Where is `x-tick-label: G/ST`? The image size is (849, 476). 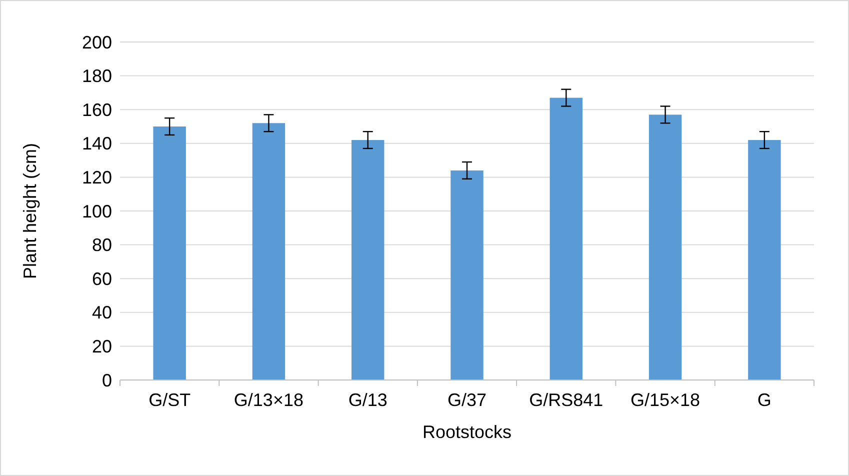 x-tick-label: G/ST is located at coordinates (169, 400).